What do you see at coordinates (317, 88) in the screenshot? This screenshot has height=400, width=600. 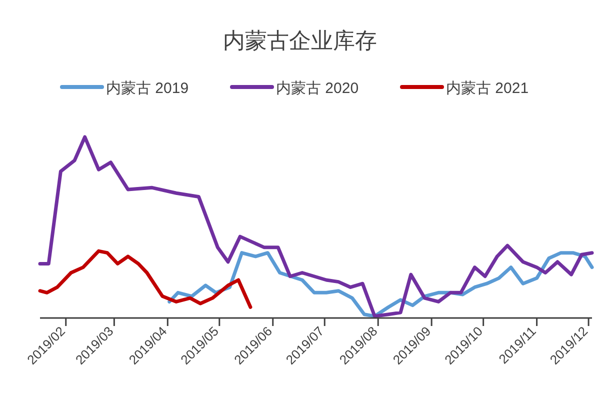 I see `legend-label: 内蒙古 2020` at bounding box center [317, 88].